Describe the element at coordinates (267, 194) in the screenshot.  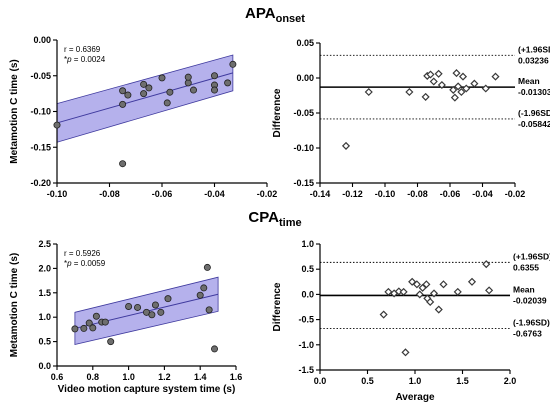
I see `x-tick-label: -0.02` at that location.